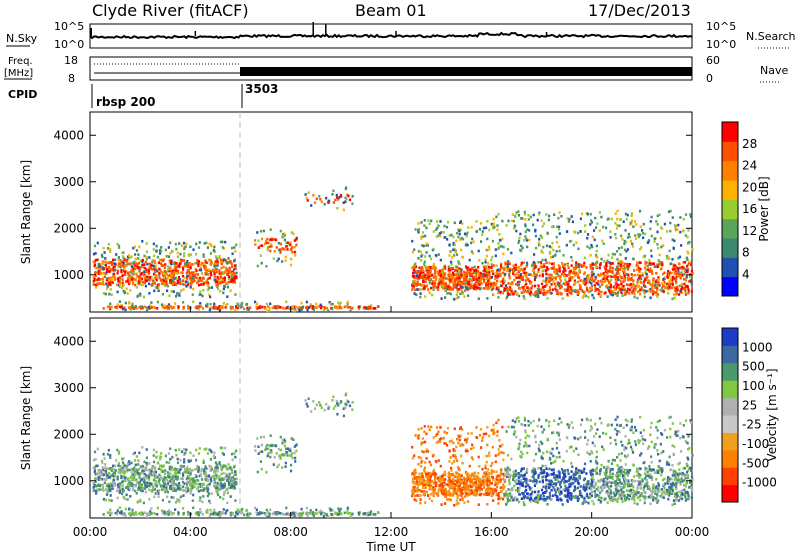  Describe the element at coordinates (639, 10) in the screenshot. I see `date-title: 17/Dec/2013` at that location.